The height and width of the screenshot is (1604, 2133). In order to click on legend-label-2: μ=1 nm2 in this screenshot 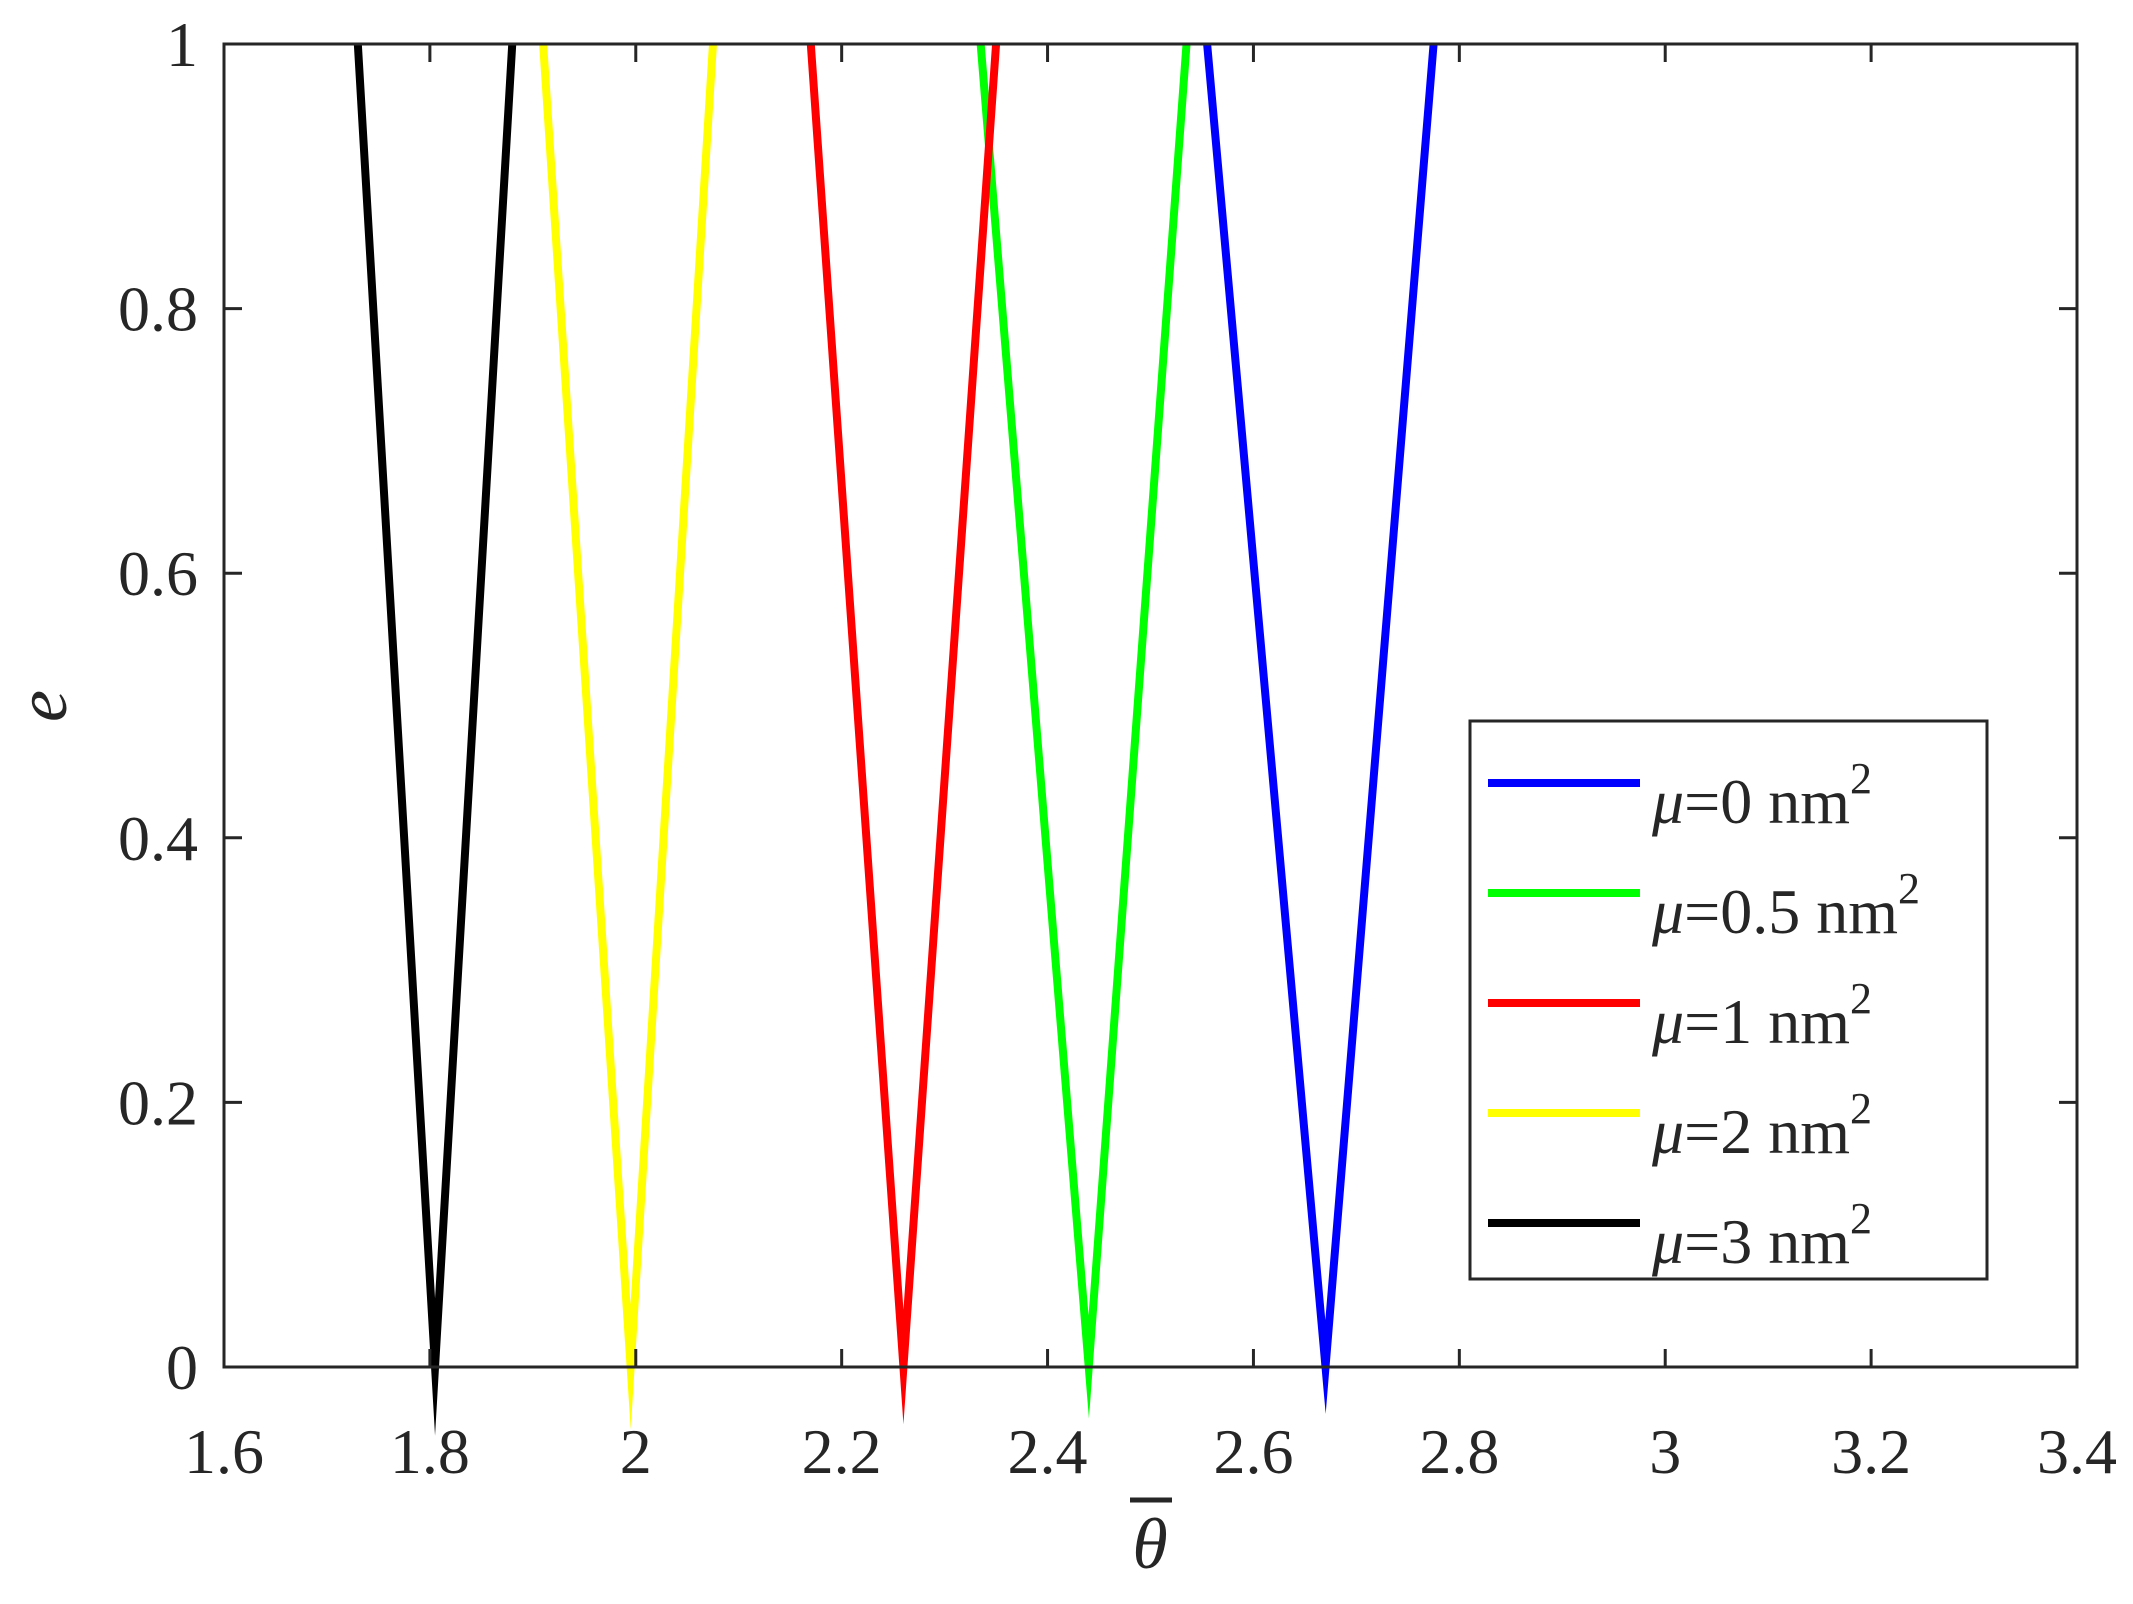, I will do `click(1761, 1015)`.